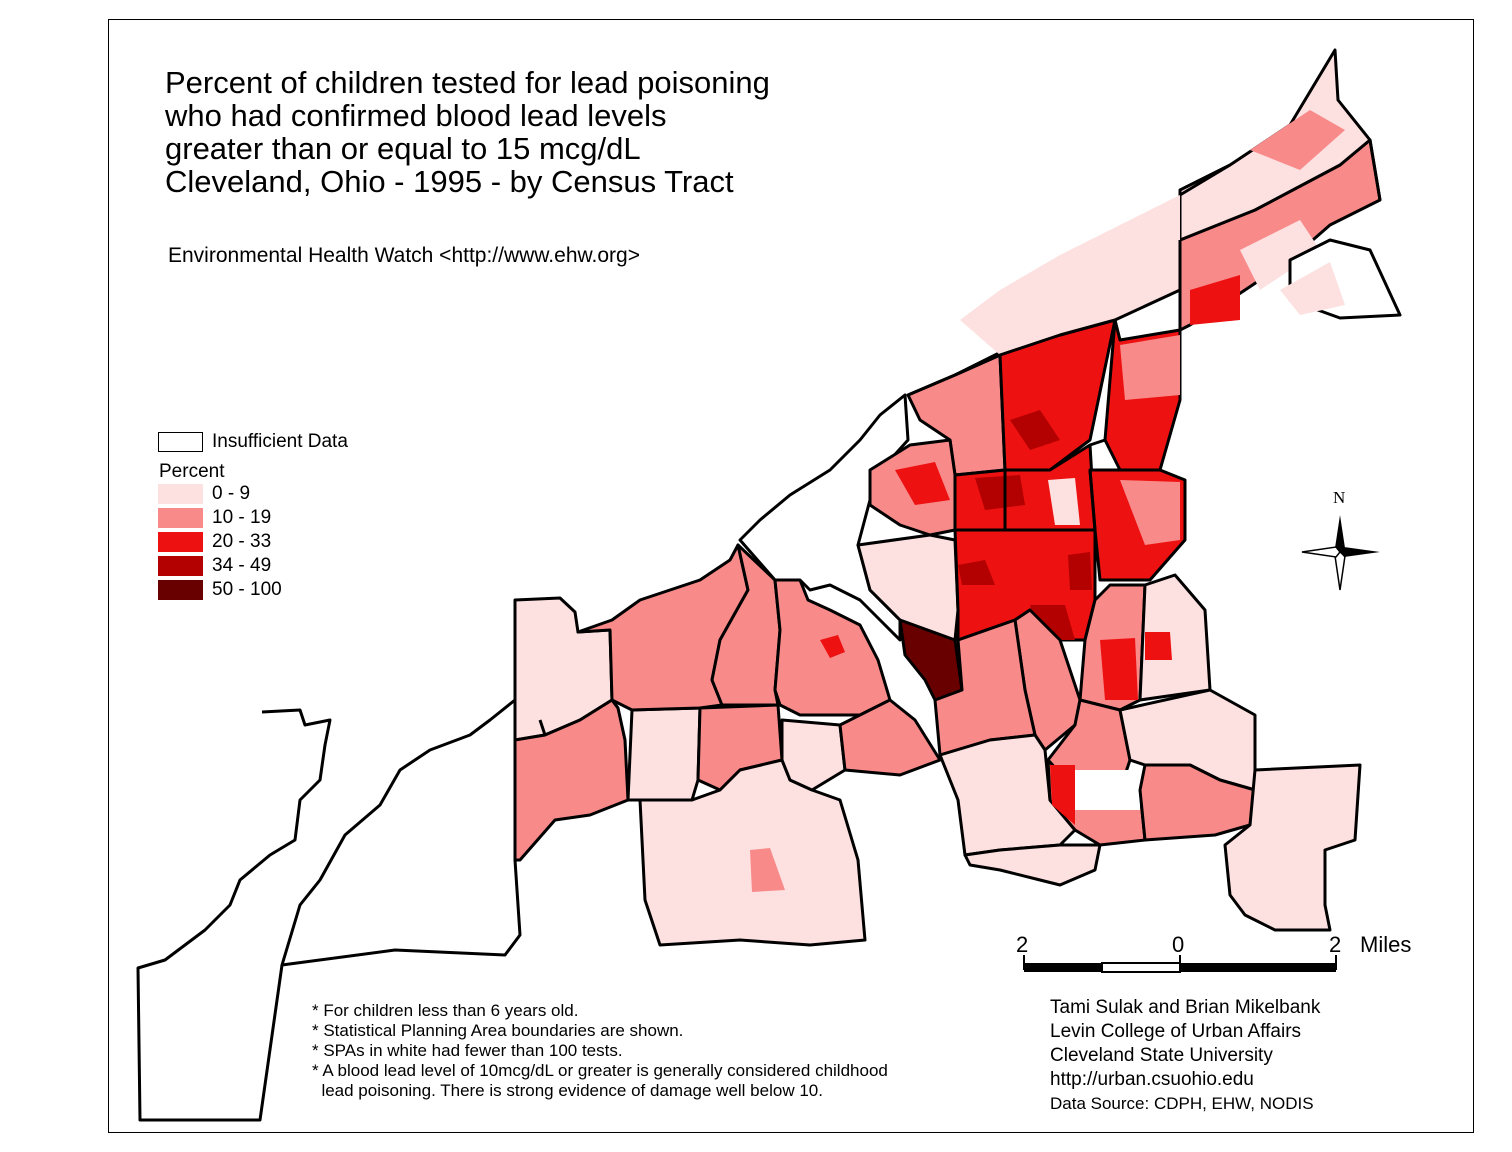 This screenshot has width=1512, height=1152. What do you see at coordinates (416, 115) in the screenshot?
I see `title-line-2: who had confirmed blood lead levels` at bounding box center [416, 115].